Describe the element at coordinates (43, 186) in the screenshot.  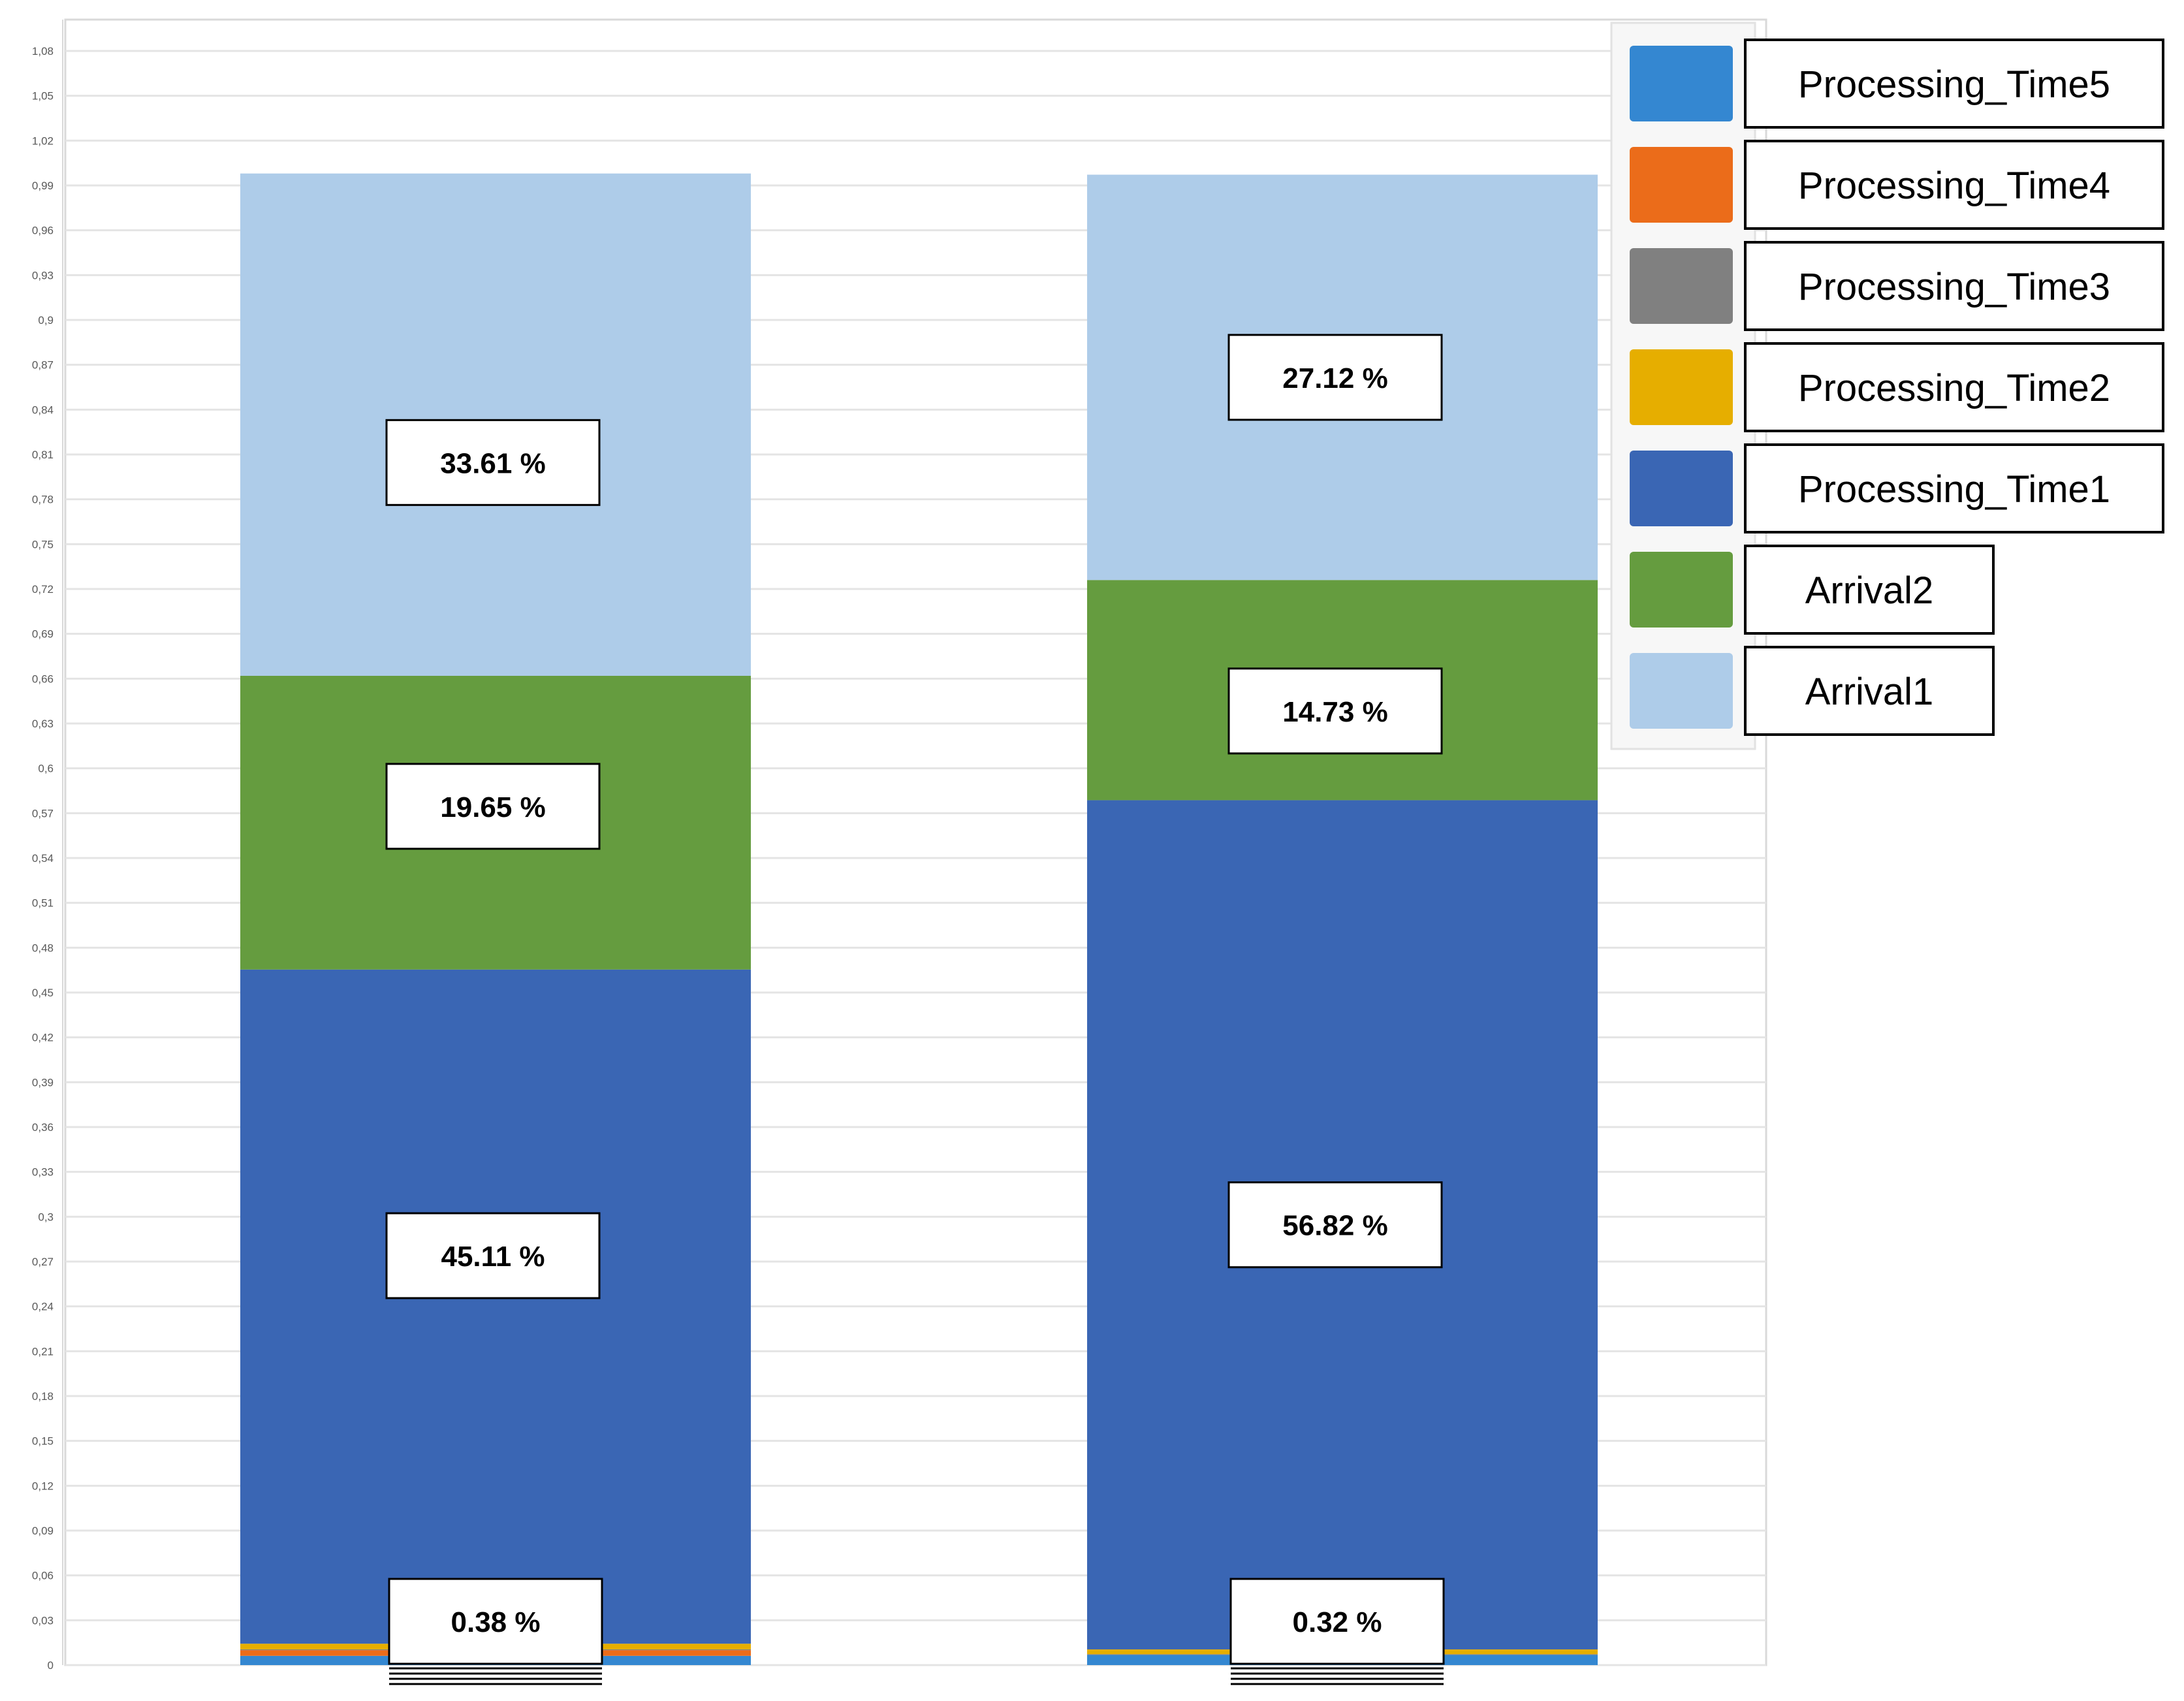
I see `y-tick-label: 0,99` at that location.